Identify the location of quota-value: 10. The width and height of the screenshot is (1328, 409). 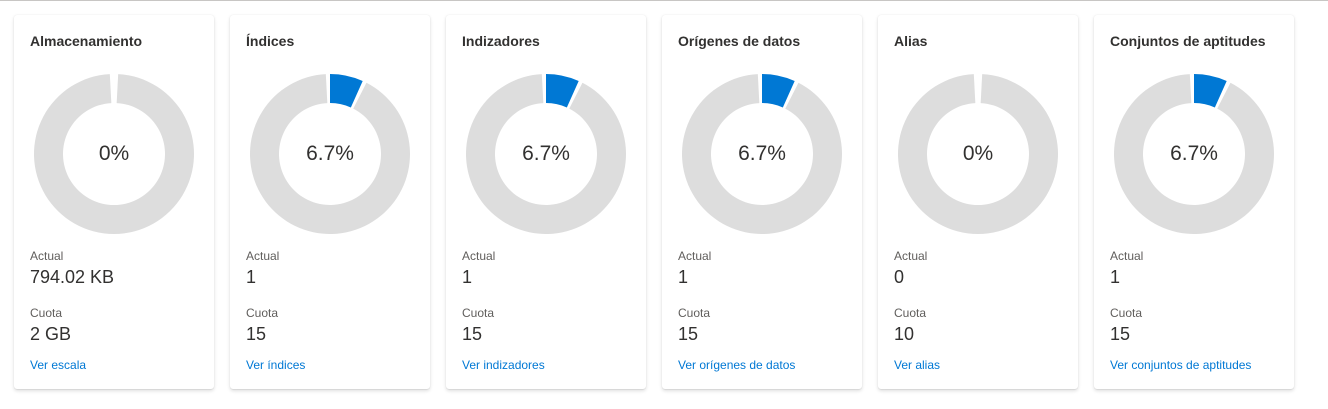
(904, 334).